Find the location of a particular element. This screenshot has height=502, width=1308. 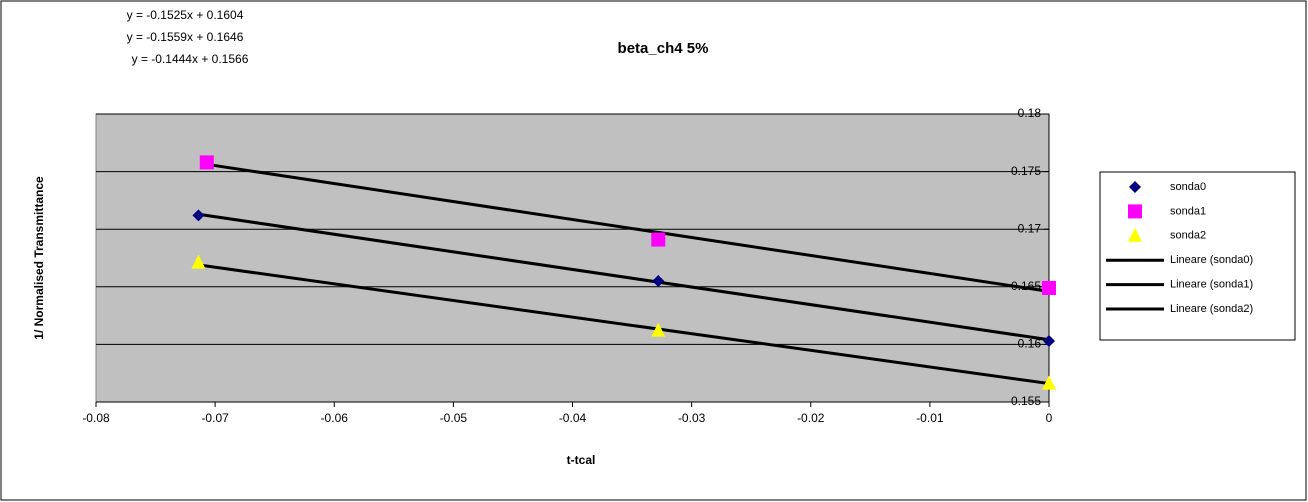

x-tick-label: -0.01 is located at coordinates (930, 418).